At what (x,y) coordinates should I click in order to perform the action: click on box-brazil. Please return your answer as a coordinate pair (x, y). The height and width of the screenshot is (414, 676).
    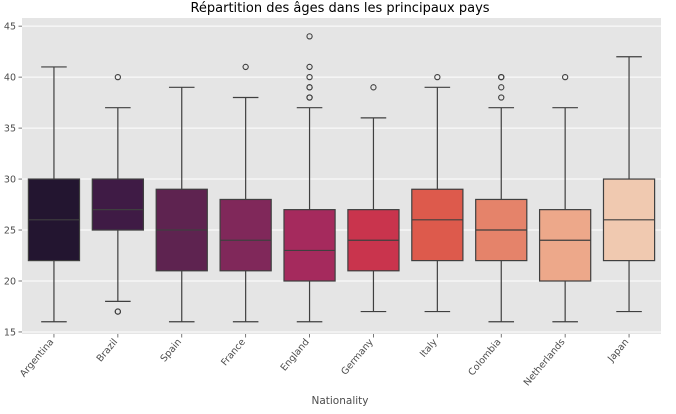
    Looking at the image, I should click on (118, 194).